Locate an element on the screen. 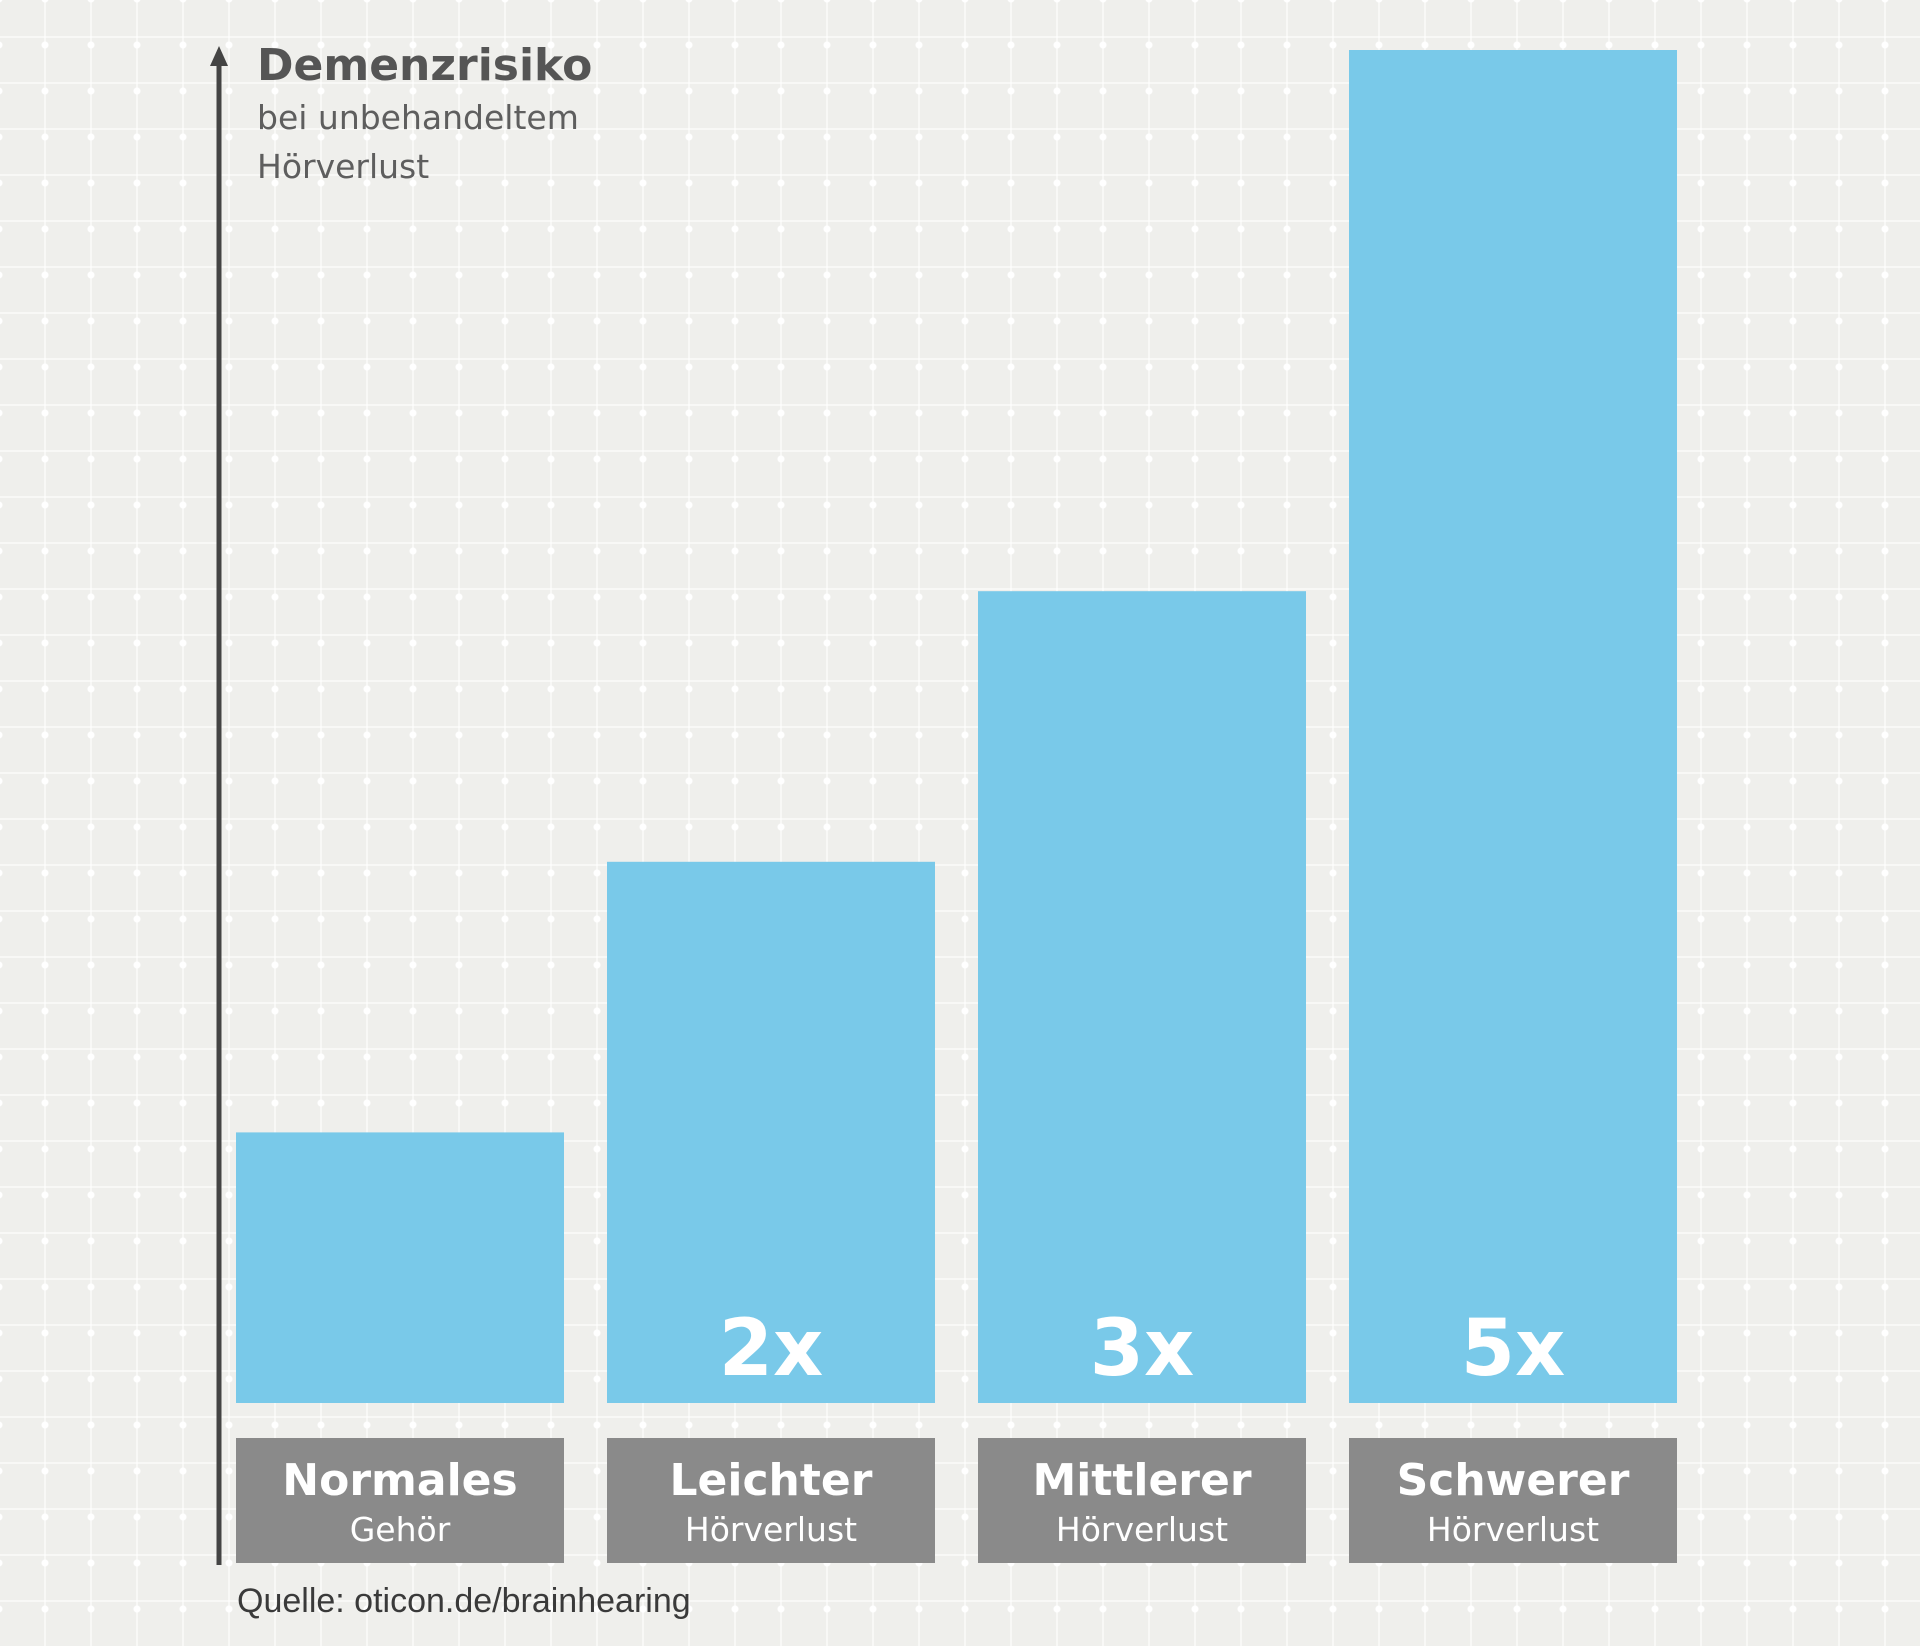 The image size is (1920, 1646). source-note: Quelle: oticon.de/brainhearing is located at coordinates (464, 1601).